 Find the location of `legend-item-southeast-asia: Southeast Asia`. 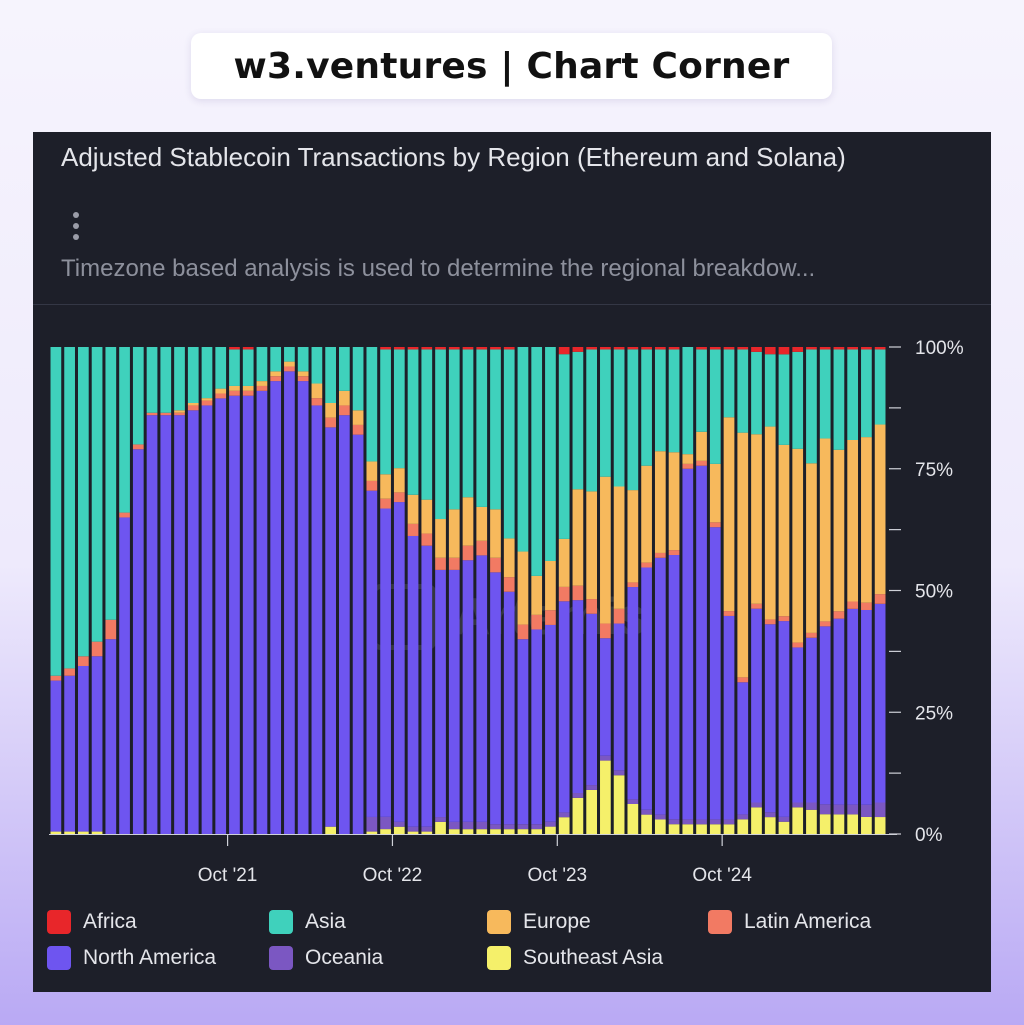

legend-item-southeast-asia: Southeast Asia is located at coordinates (575, 958).